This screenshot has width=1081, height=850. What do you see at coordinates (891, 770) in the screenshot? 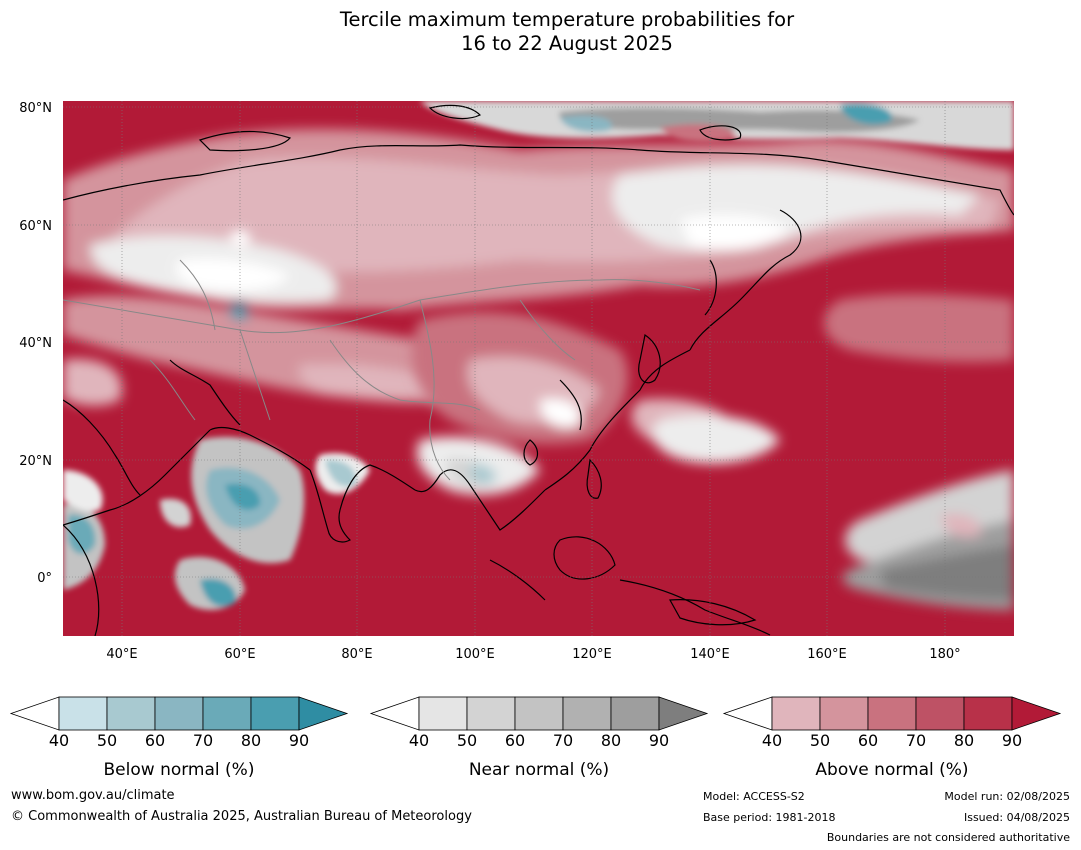
I see `colorbar-title: Above normal (%)` at bounding box center [891, 770].